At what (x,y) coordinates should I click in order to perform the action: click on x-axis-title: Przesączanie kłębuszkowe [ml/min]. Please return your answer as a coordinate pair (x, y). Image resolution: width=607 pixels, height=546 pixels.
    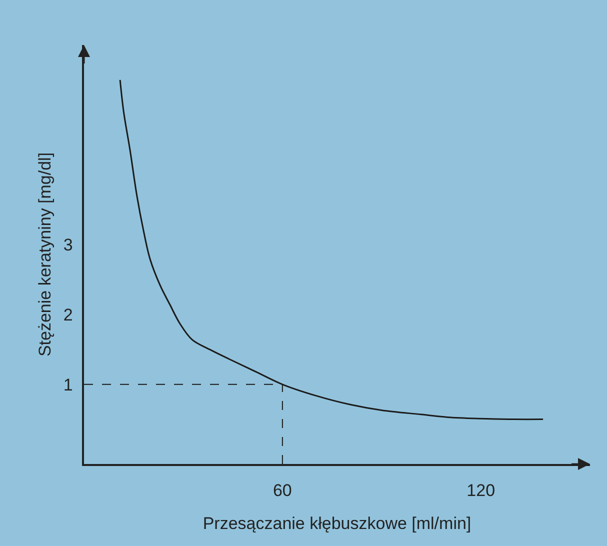
    Looking at the image, I should click on (337, 524).